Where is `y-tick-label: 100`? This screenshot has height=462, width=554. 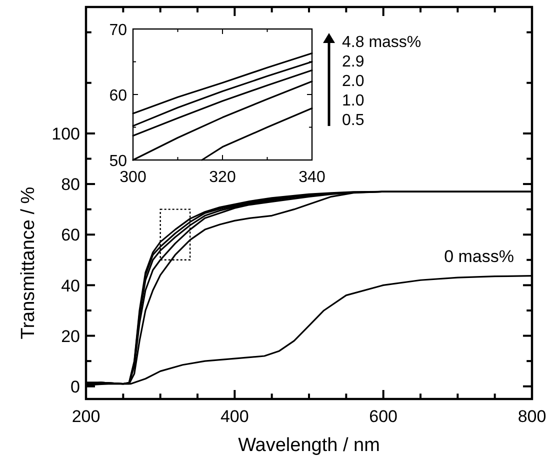
y-tick-label: 100 is located at coordinates (66, 134).